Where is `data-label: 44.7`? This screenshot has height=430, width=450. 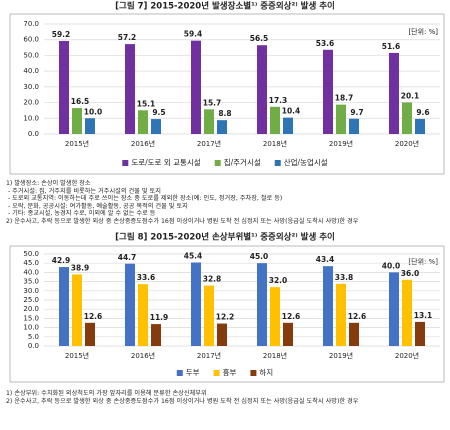 data-label: 44.7 is located at coordinates (127, 257).